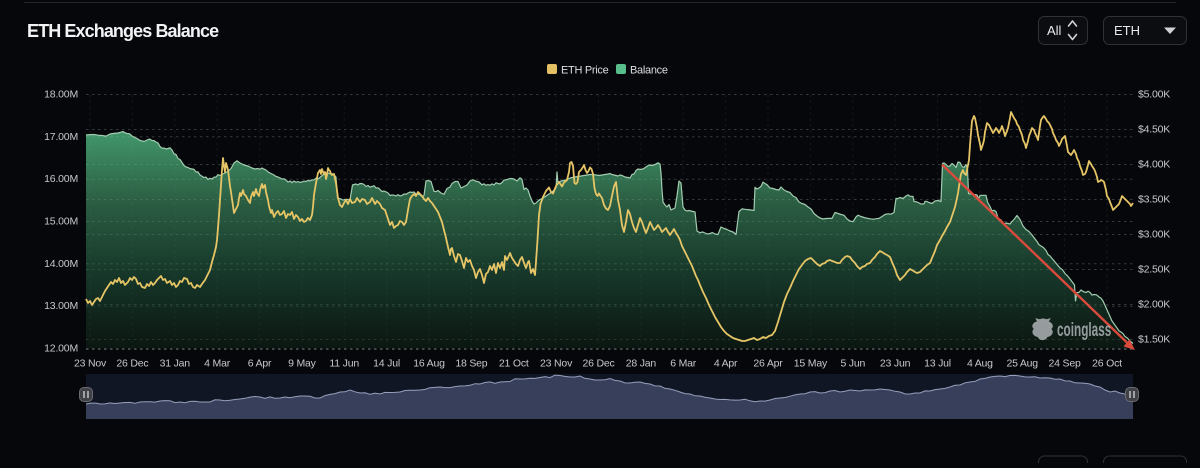 The height and width of the screenshot is (468, 1200). Describe the element at coordinates (514, 364) in the screenshot. I see `svg-text: 21 Oct` at that location.